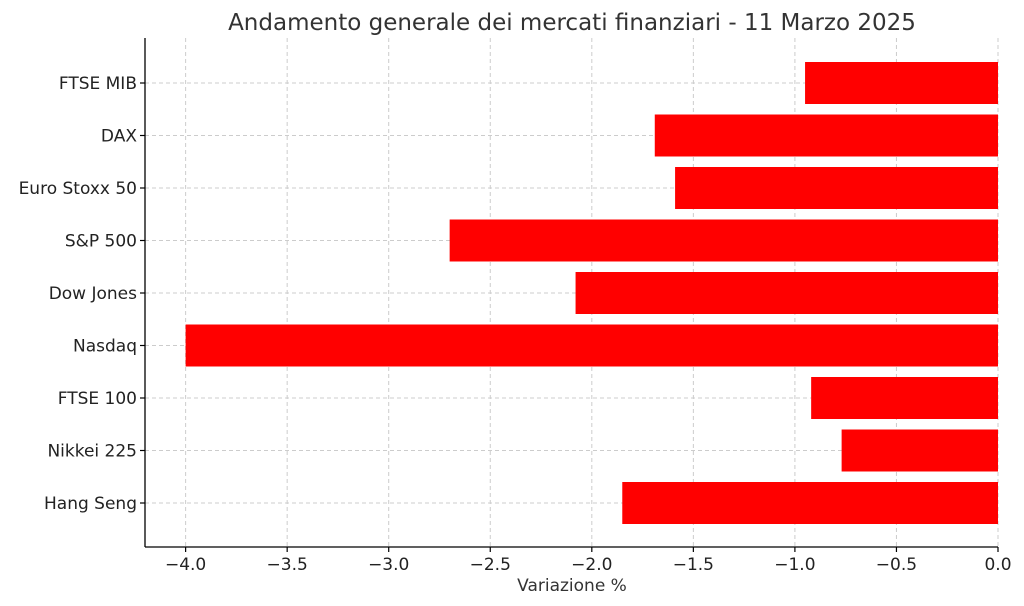 This screenshot has width=1024, height=606. I want to click on y-tick-label: Nikkei 225, so click(92, 452).